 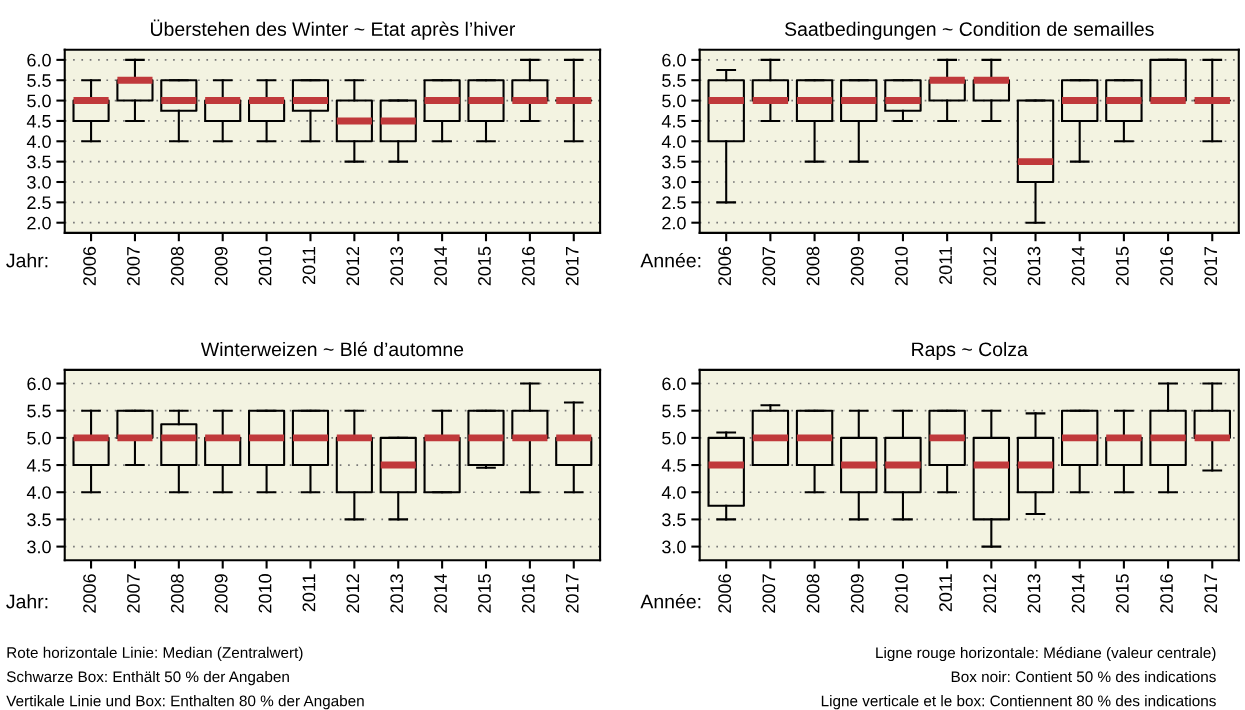 What do you see at coordinates (333, 29) in the screenshot?
I see `chart-title: Überstehen des Winter ~ Etat après l’hiver` at bounding box center [333, 29].